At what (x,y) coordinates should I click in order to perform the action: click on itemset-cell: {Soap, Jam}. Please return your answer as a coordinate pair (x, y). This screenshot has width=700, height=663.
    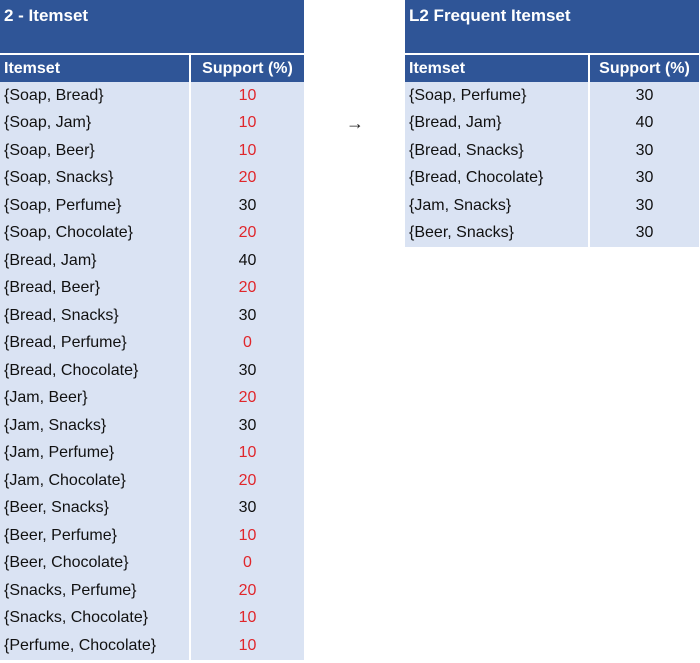
    Looking at the image, I should click on (95, 123).